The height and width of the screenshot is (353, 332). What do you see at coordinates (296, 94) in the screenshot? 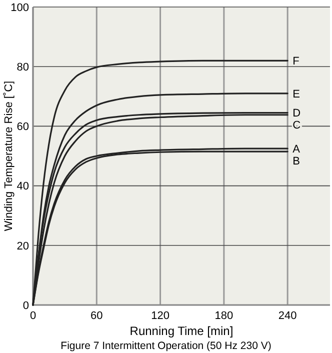
I see `series-label: E` at bounding box center [296, 94].